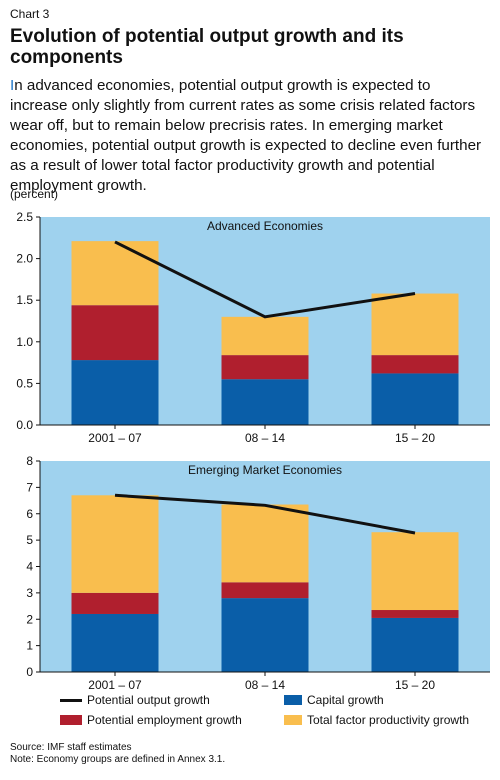  I want to click on legend-item-tfp: Total factor productivity growth, so click(376, 720).